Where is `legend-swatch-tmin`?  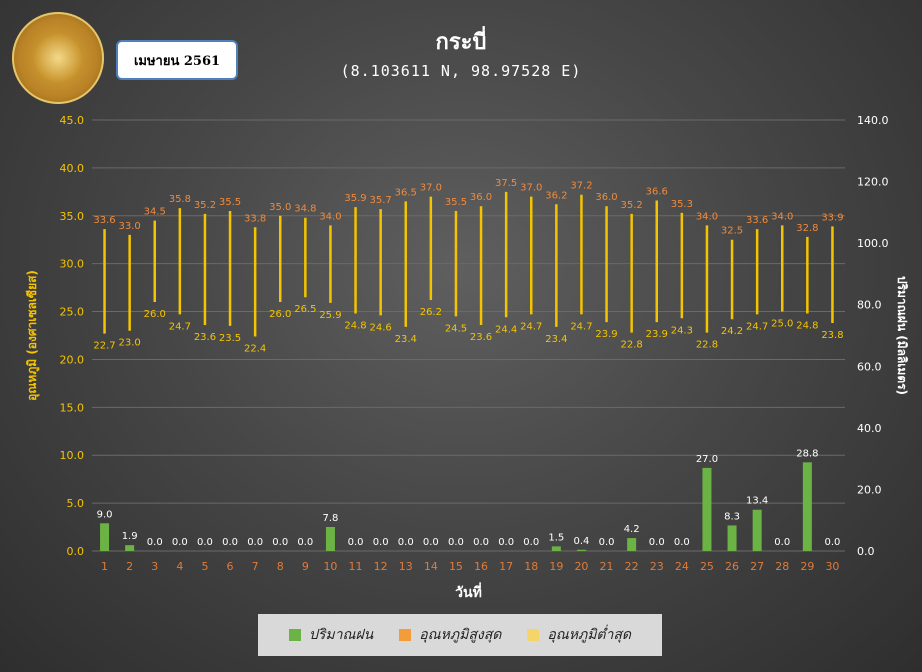 legend-swatch-tmin is located at coordinates (533, 635).